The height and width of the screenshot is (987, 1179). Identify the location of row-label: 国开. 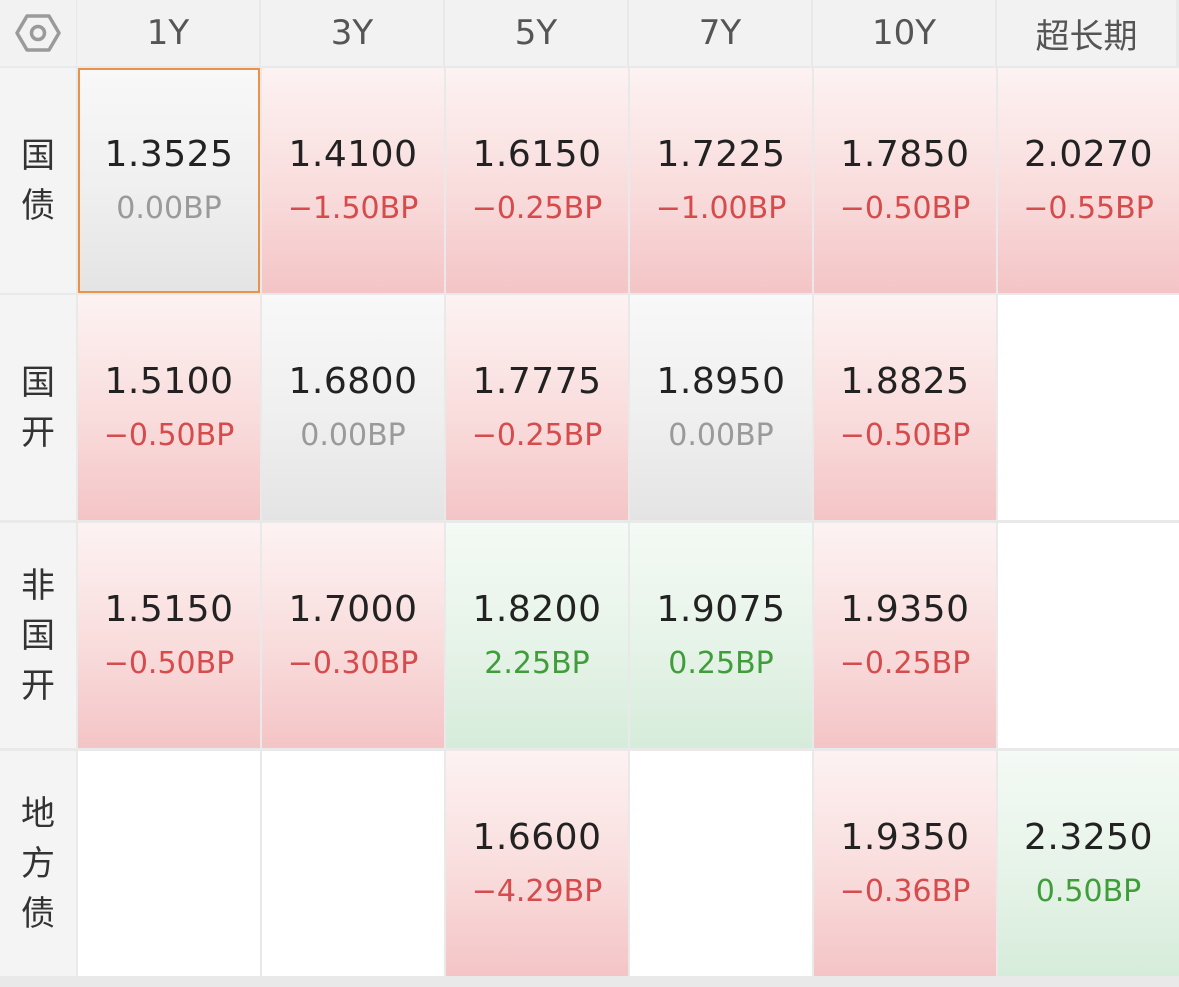
(38, 407).